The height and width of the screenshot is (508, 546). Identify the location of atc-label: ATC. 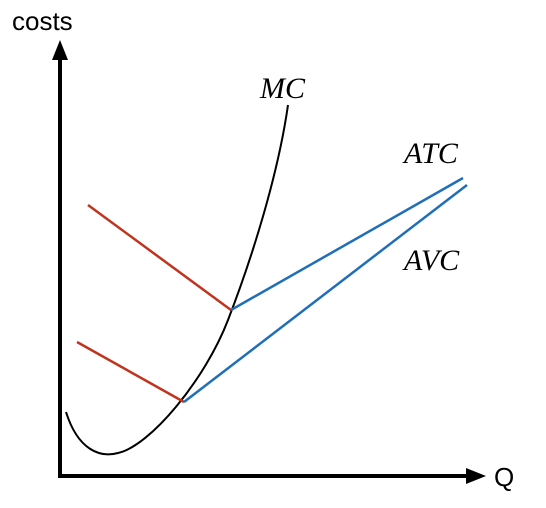
(430, 153).